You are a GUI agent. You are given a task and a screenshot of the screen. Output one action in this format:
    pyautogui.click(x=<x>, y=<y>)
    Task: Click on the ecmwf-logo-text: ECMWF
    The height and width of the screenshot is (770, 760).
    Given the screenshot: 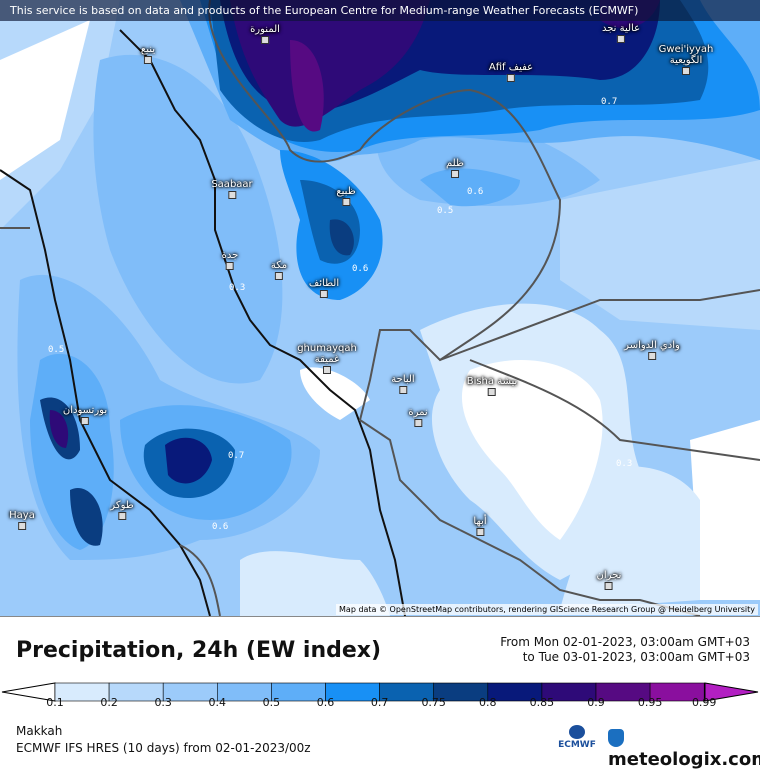 What is the action you would take?
    pyautogui.click(x=577, y=745)
    